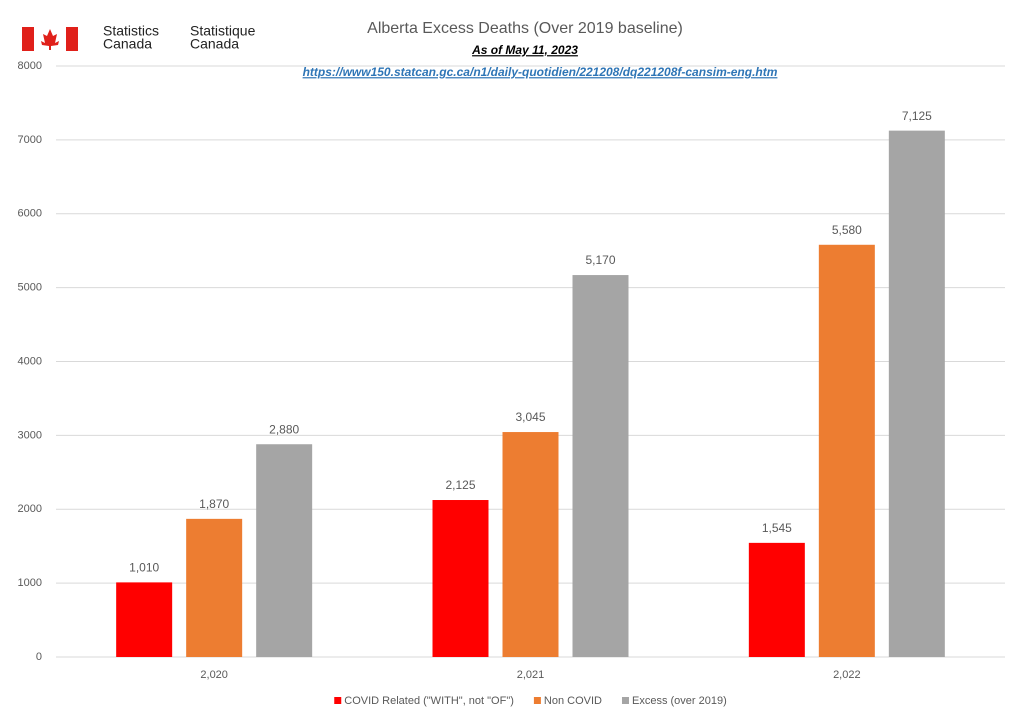 The height and width of the screenshot is (715, 1009). What do you see at coordinates (214, 504) in the screenshot?
I see `value-label: 1,870` at bounding box center [214, 504].